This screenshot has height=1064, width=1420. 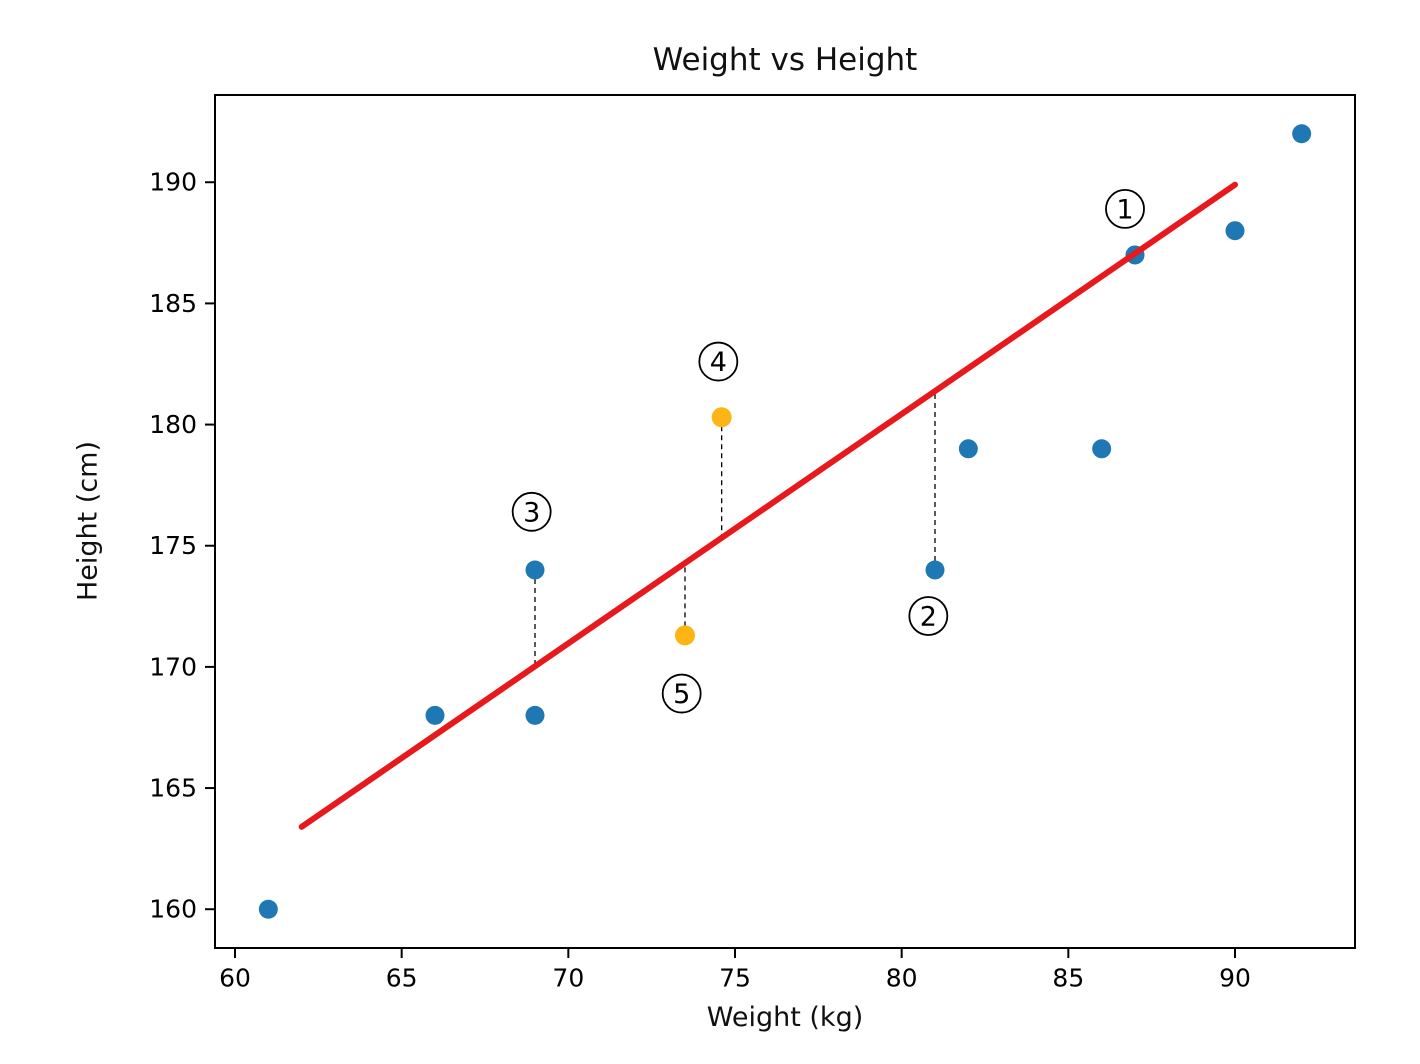 I want to click on x-tick-label: 65, so click(x=402, y=977).